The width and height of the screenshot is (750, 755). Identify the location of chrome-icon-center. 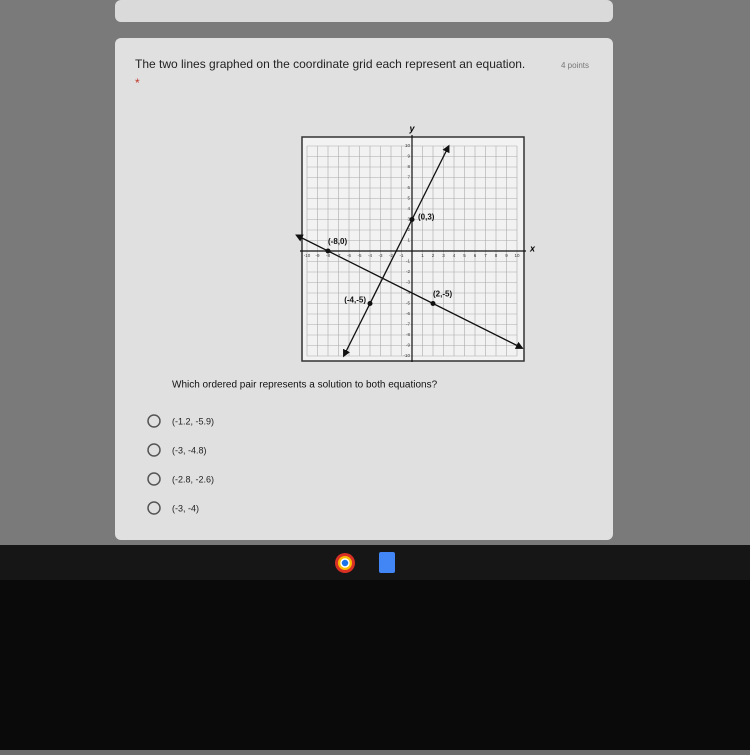
(345, 563).